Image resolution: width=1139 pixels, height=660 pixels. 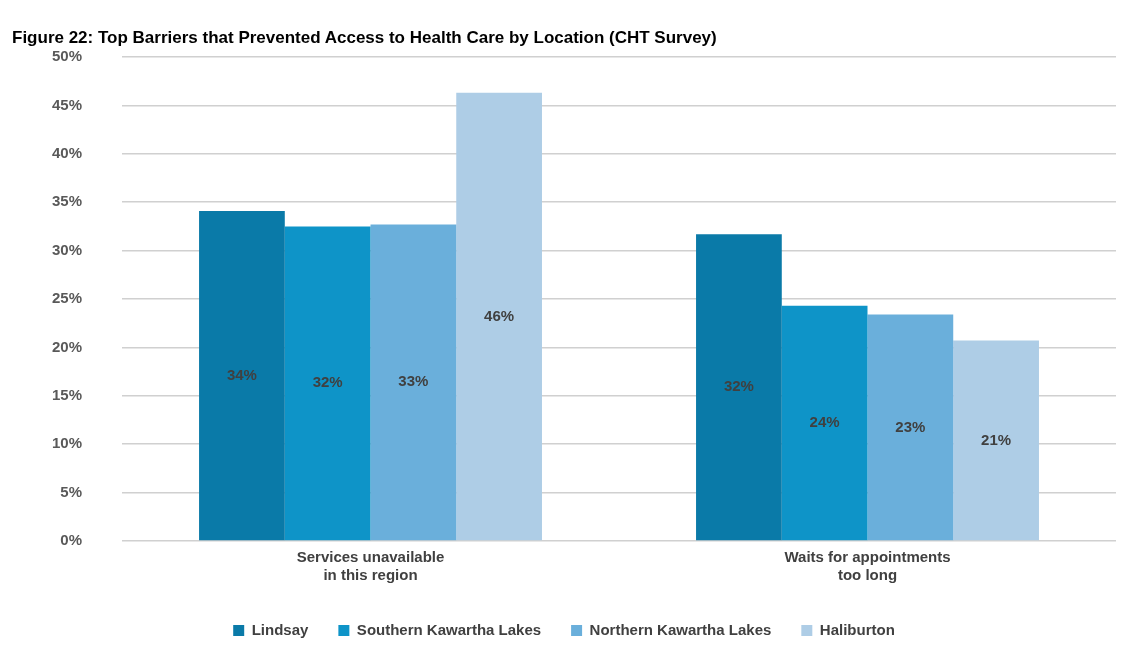 What do you see at coordinates (67, 443) in the screenshot?
I see `y-tick-label: 10%` at bounding box center [67, 443].